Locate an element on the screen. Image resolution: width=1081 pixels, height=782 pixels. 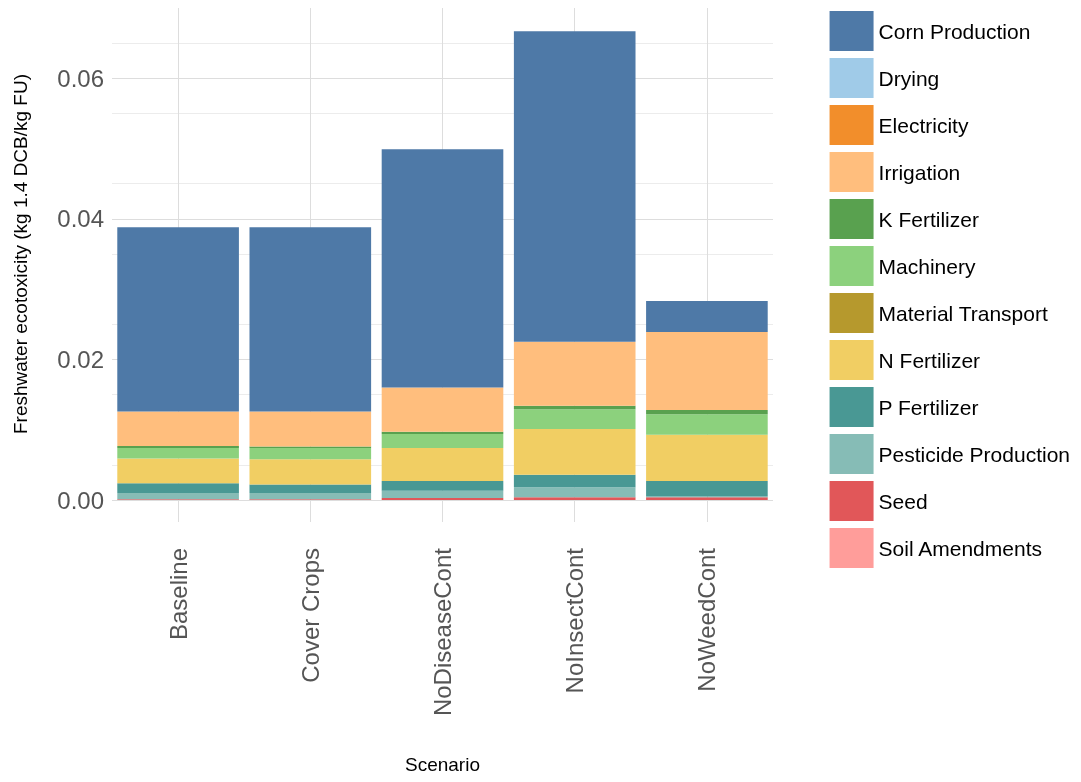
legend-label: Material Transport is located at coordinates (963, 313).